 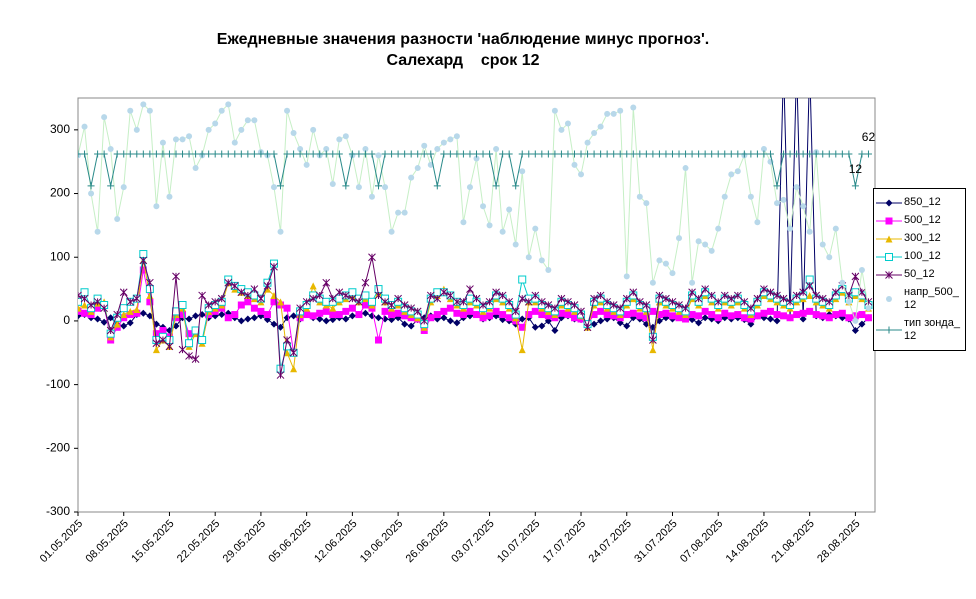 I want to click on x-tick-label: 21.08.2025, so click(x=792, y=541).